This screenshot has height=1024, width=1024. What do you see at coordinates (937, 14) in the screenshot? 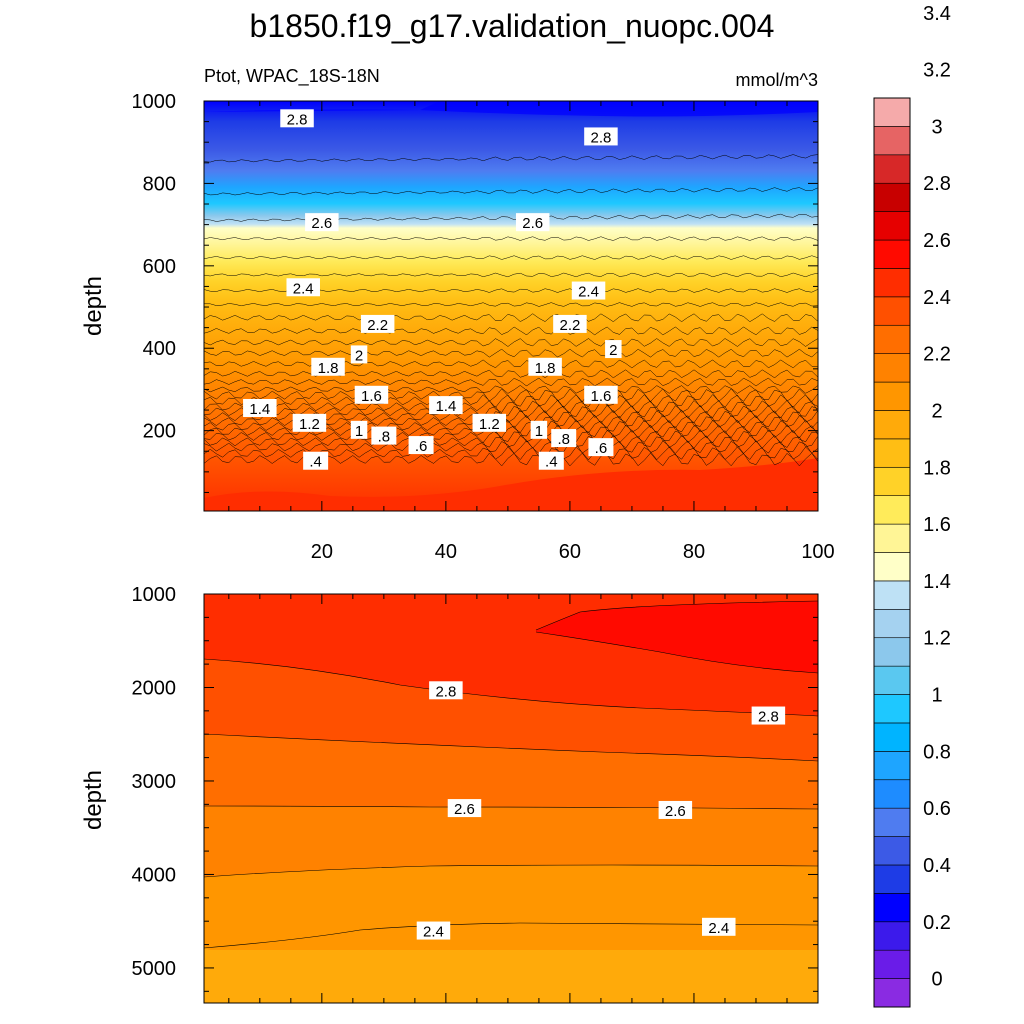
I see `colorbar-label: 3.4` at bounding box center [937, 14].